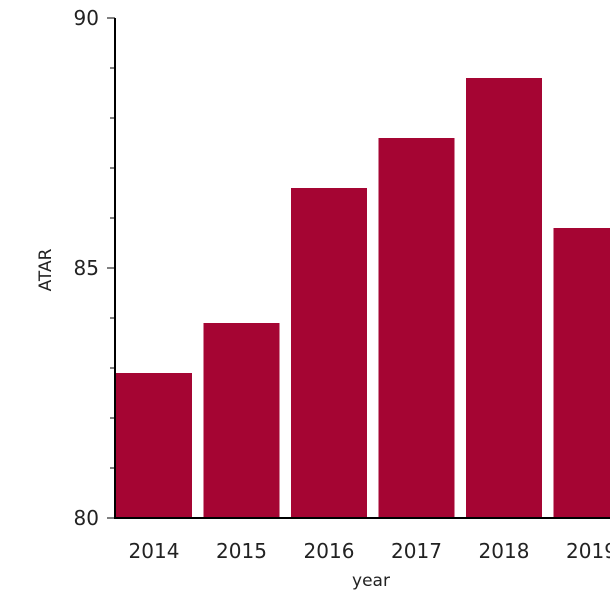 The image size is (610, 596). I want to click on bar-2015, so click(241, 420).